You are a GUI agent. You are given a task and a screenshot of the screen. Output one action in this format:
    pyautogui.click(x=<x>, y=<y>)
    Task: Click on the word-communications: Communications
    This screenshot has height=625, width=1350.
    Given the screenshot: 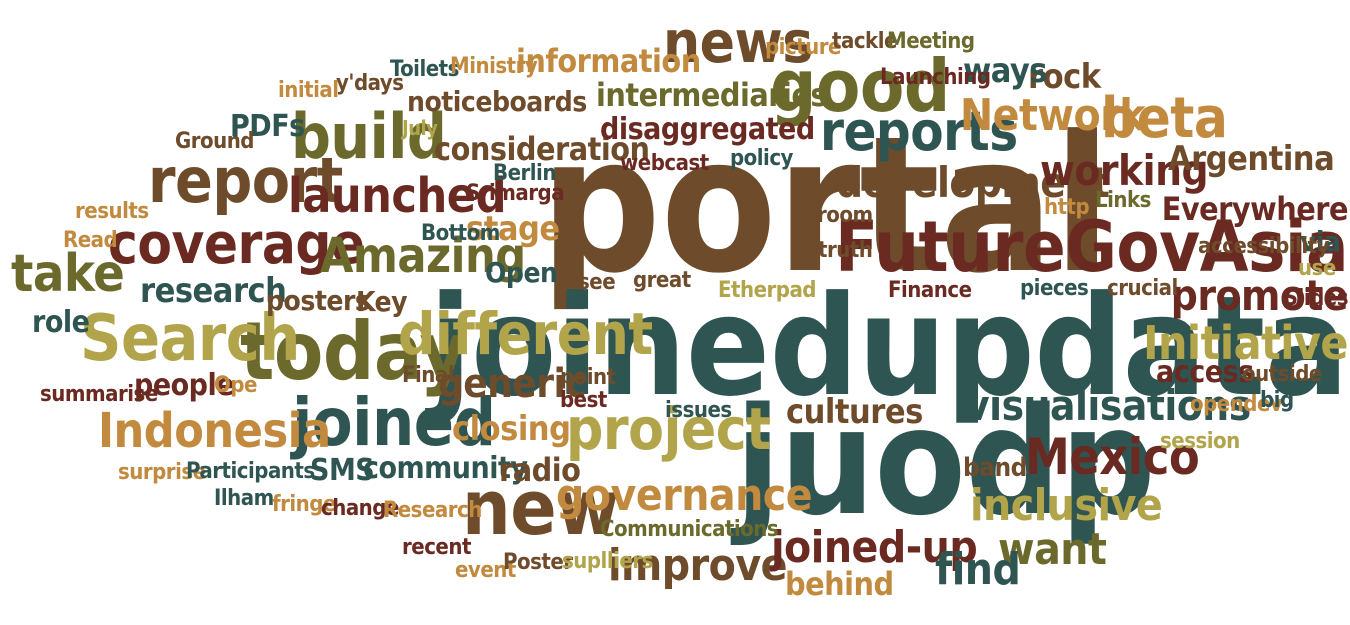 What is the action you would take?
    pyautogui.click(x=689, y=529)
    